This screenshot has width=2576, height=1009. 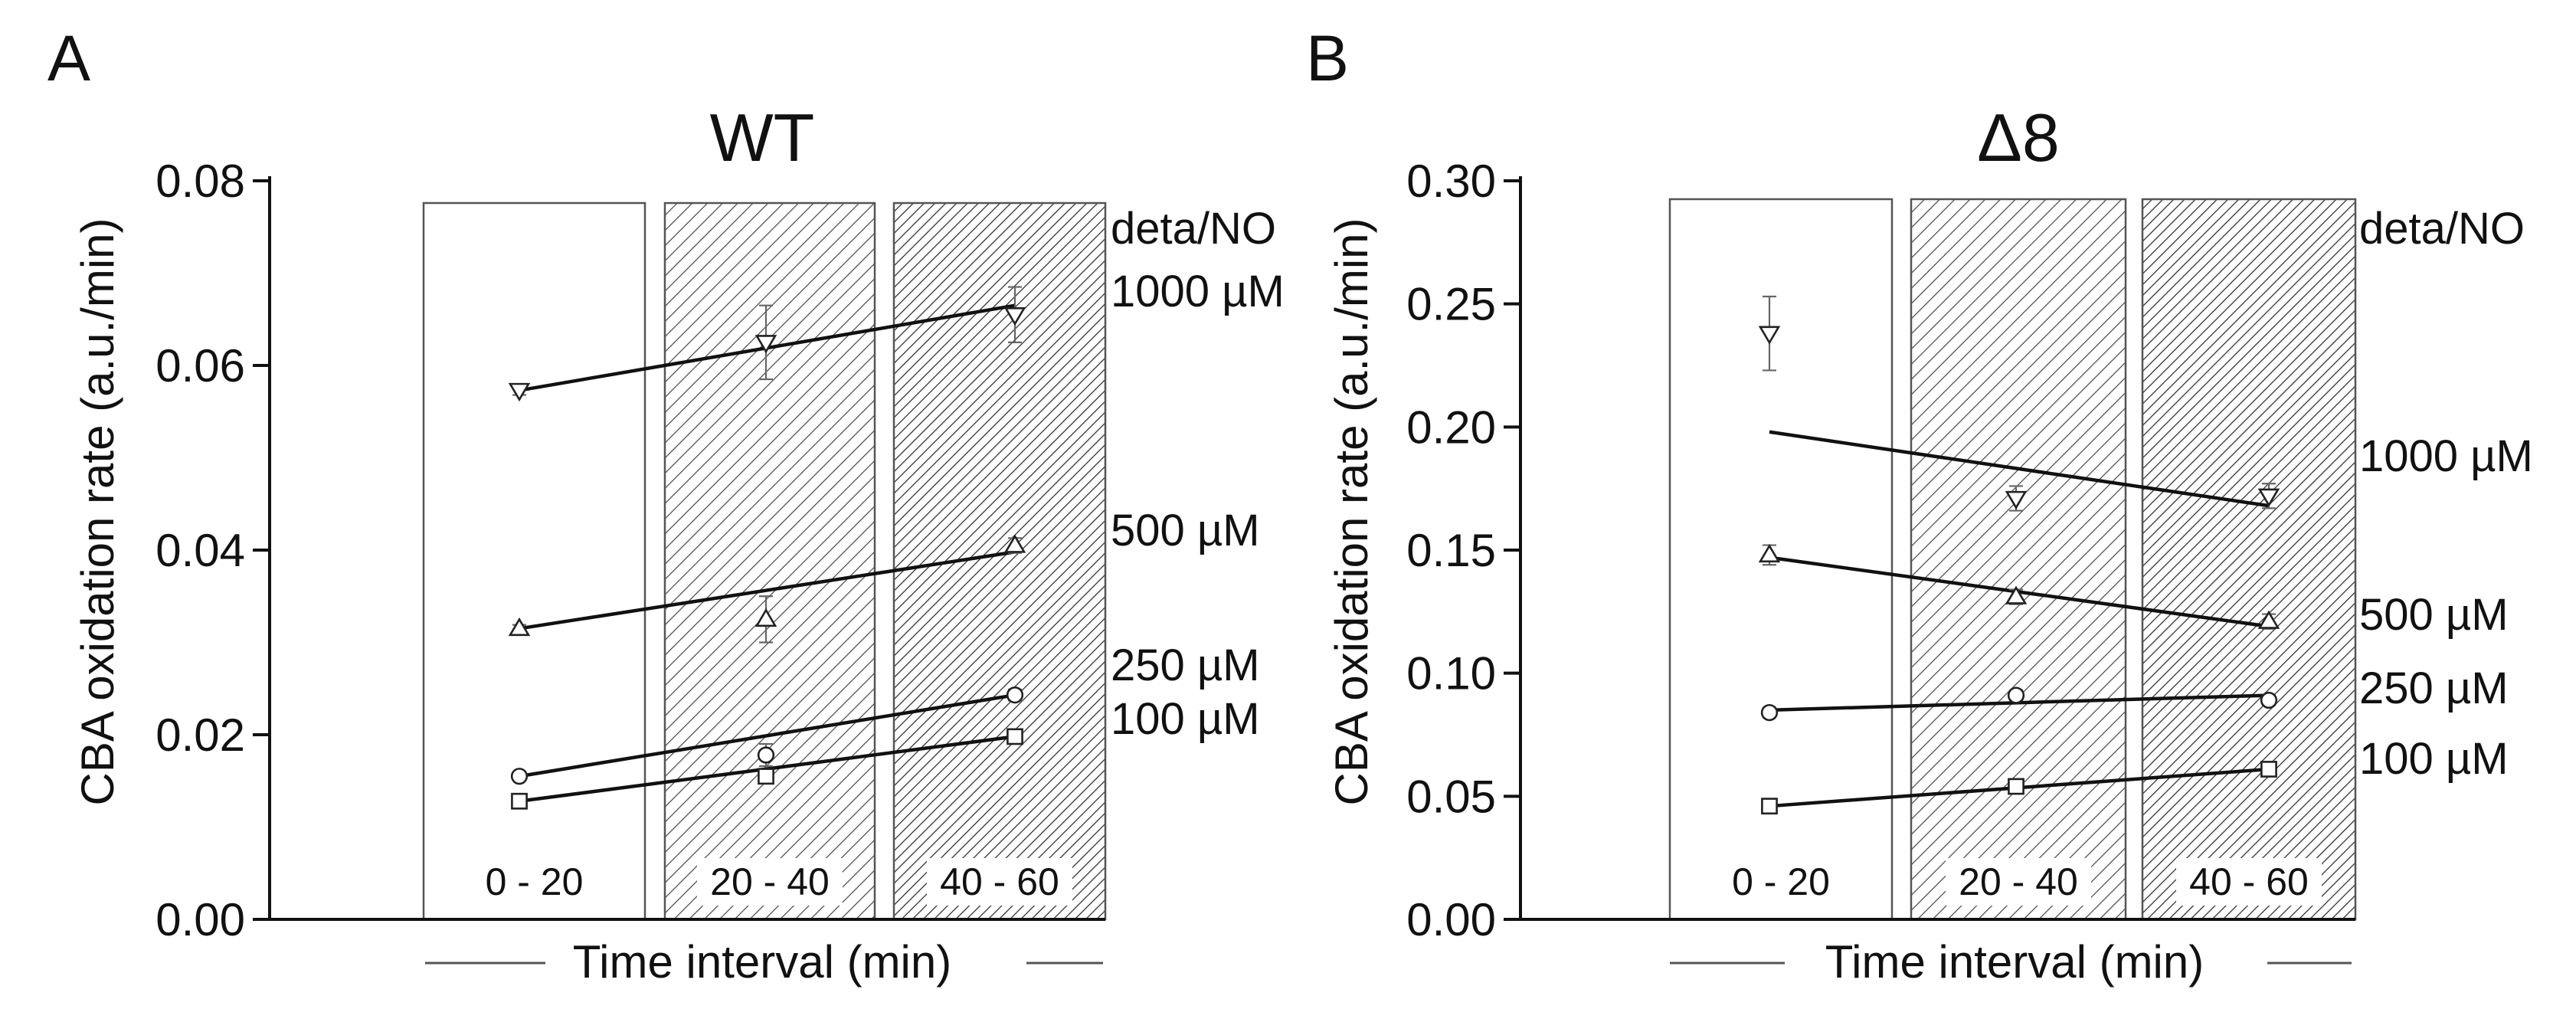 I want to click on y-tick-label: 0.04, so click(x=200, y=550).